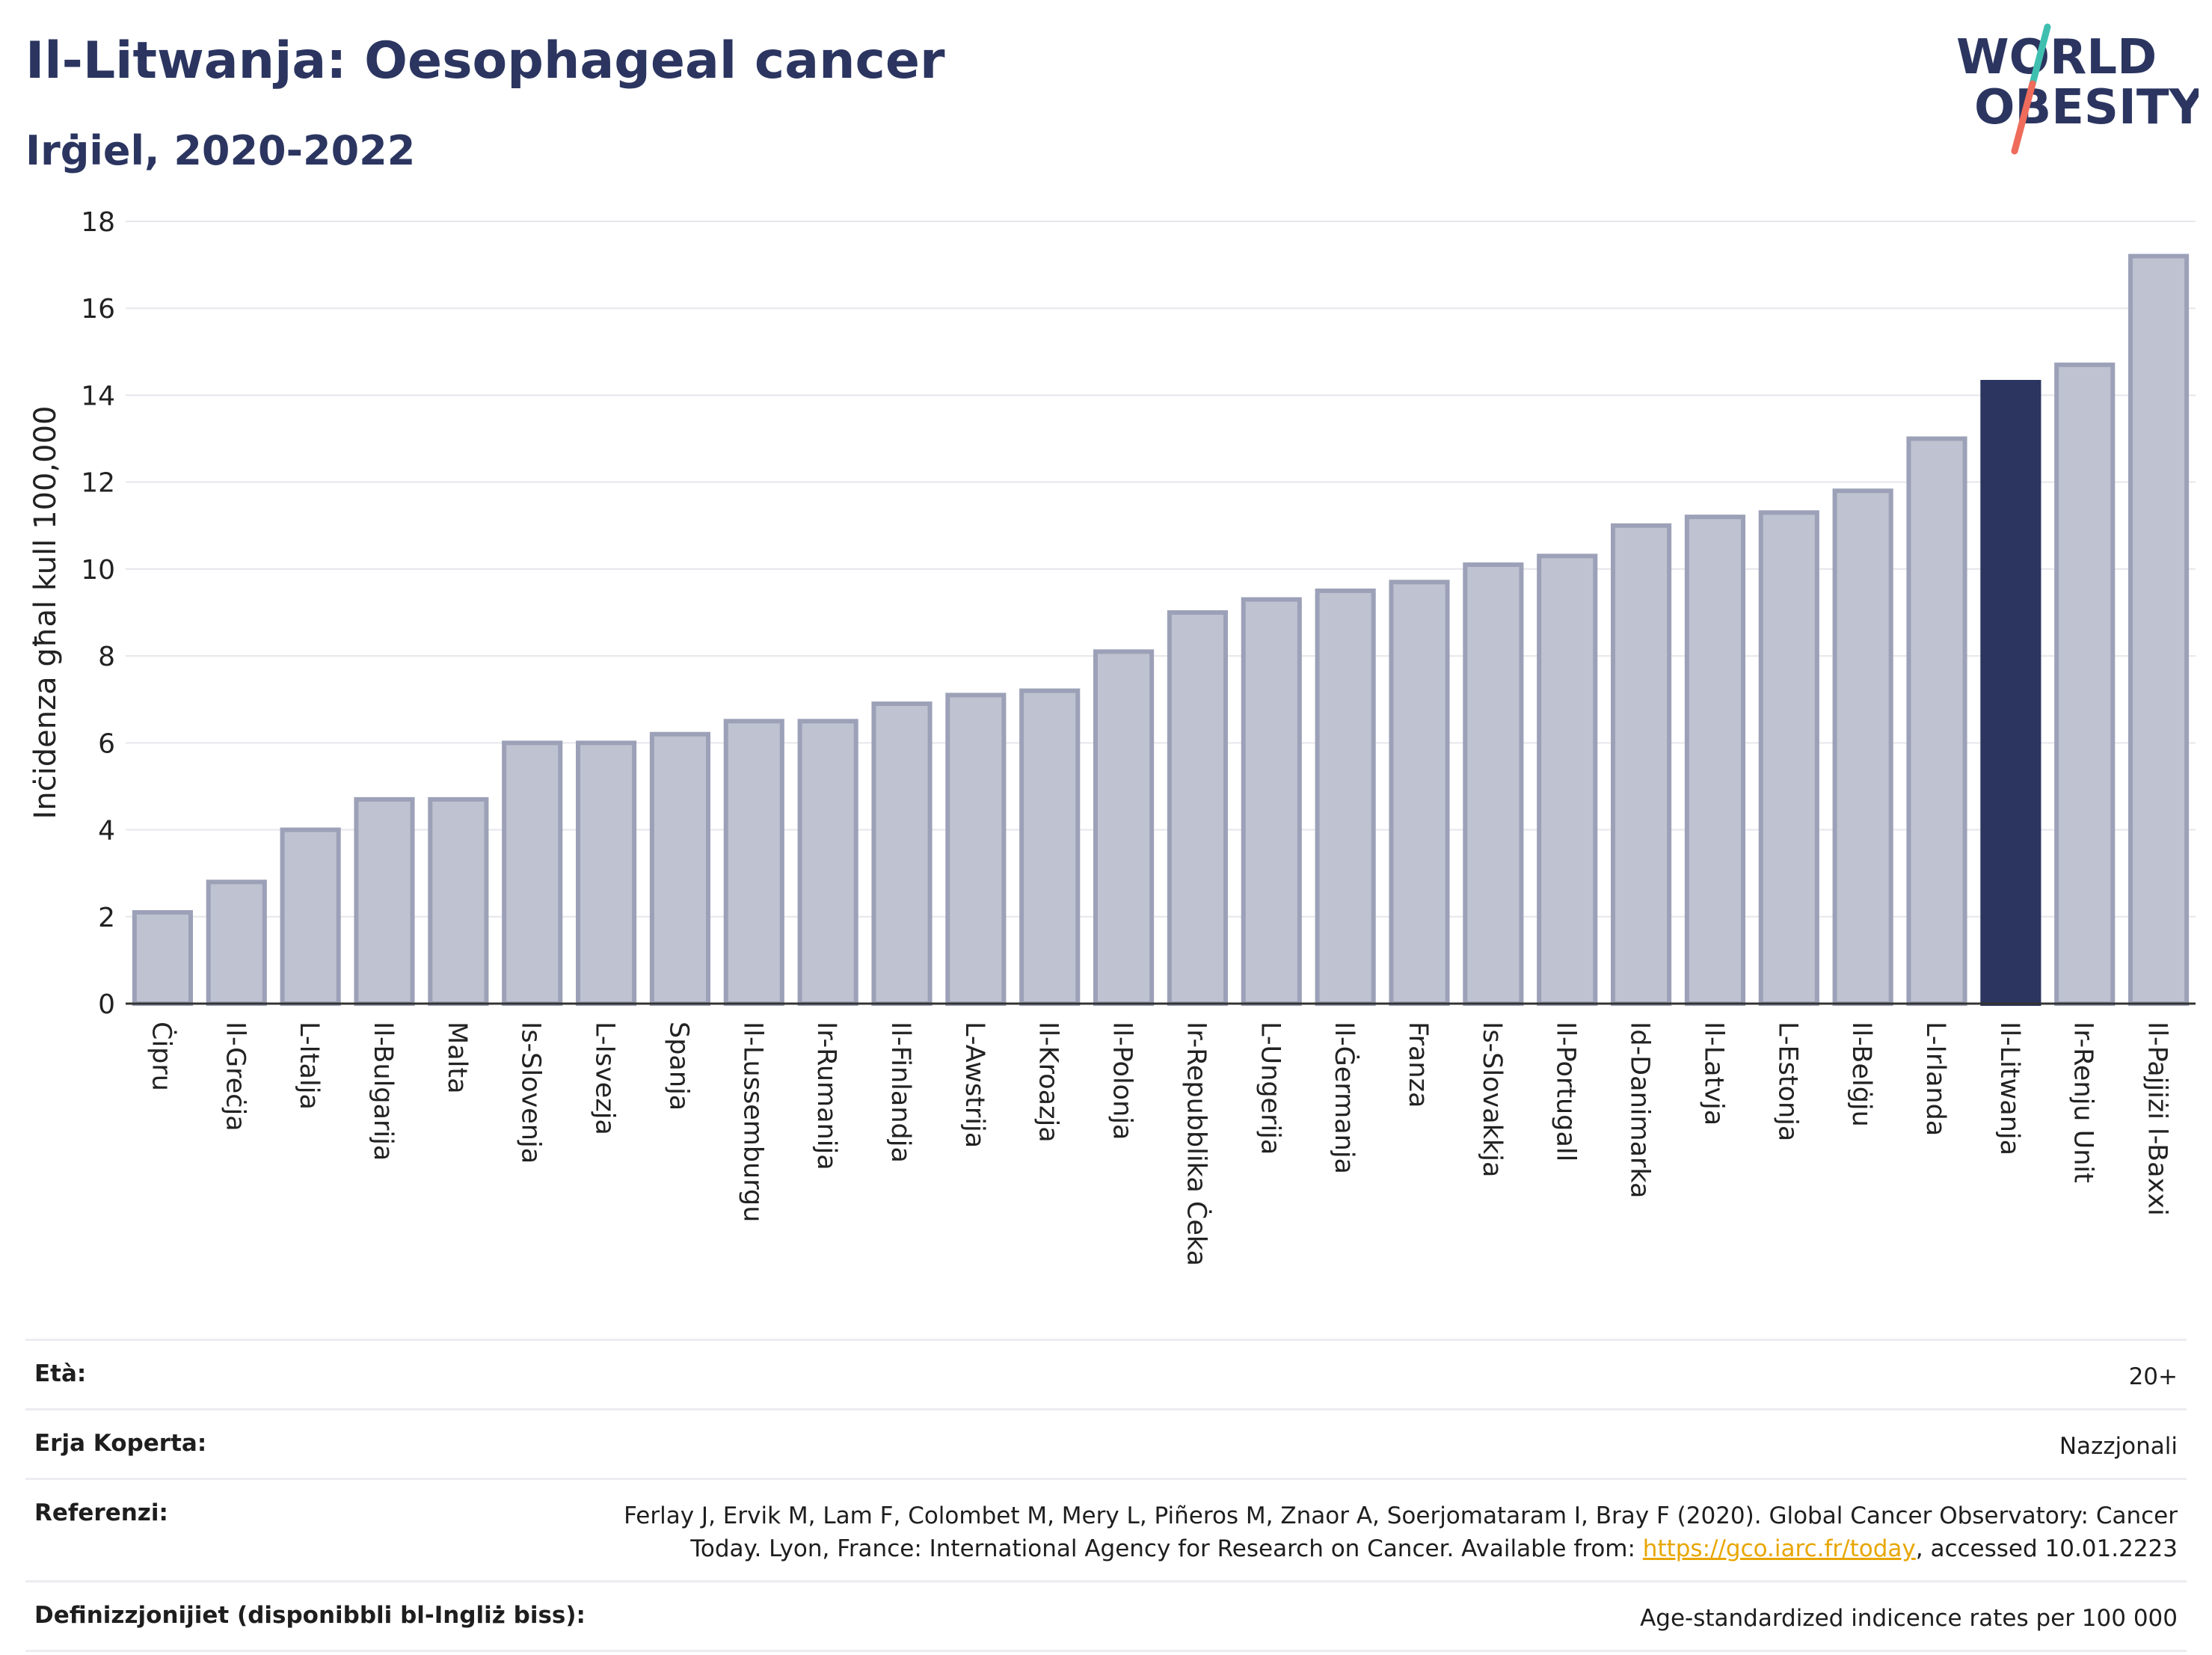 The image size is (2212, 1655). Describe the element at coordinates (106, 657) in the screenshot. I see `y-tick-label: 8` at that location.